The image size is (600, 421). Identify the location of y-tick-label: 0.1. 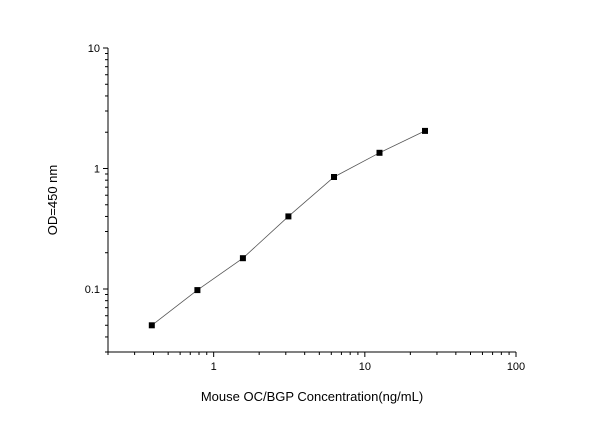
(92, 290).